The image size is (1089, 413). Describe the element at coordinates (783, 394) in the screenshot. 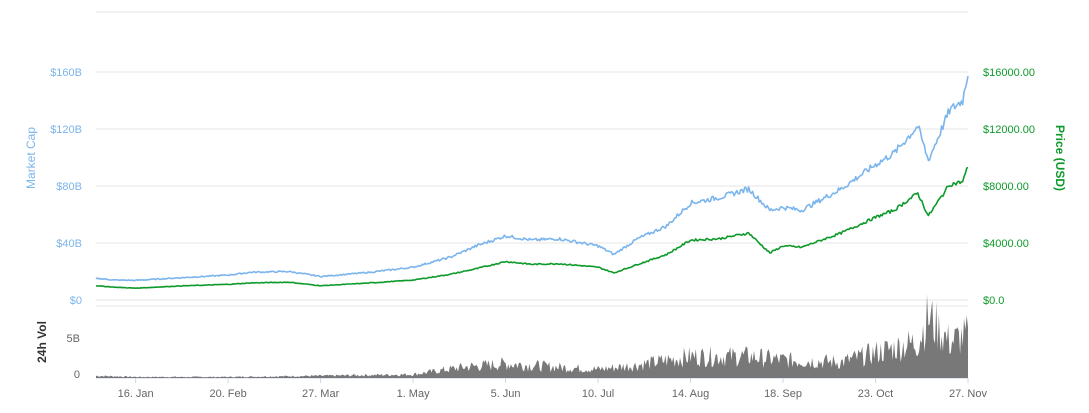

I see `x-tick-label: 18. Sep` at that location.